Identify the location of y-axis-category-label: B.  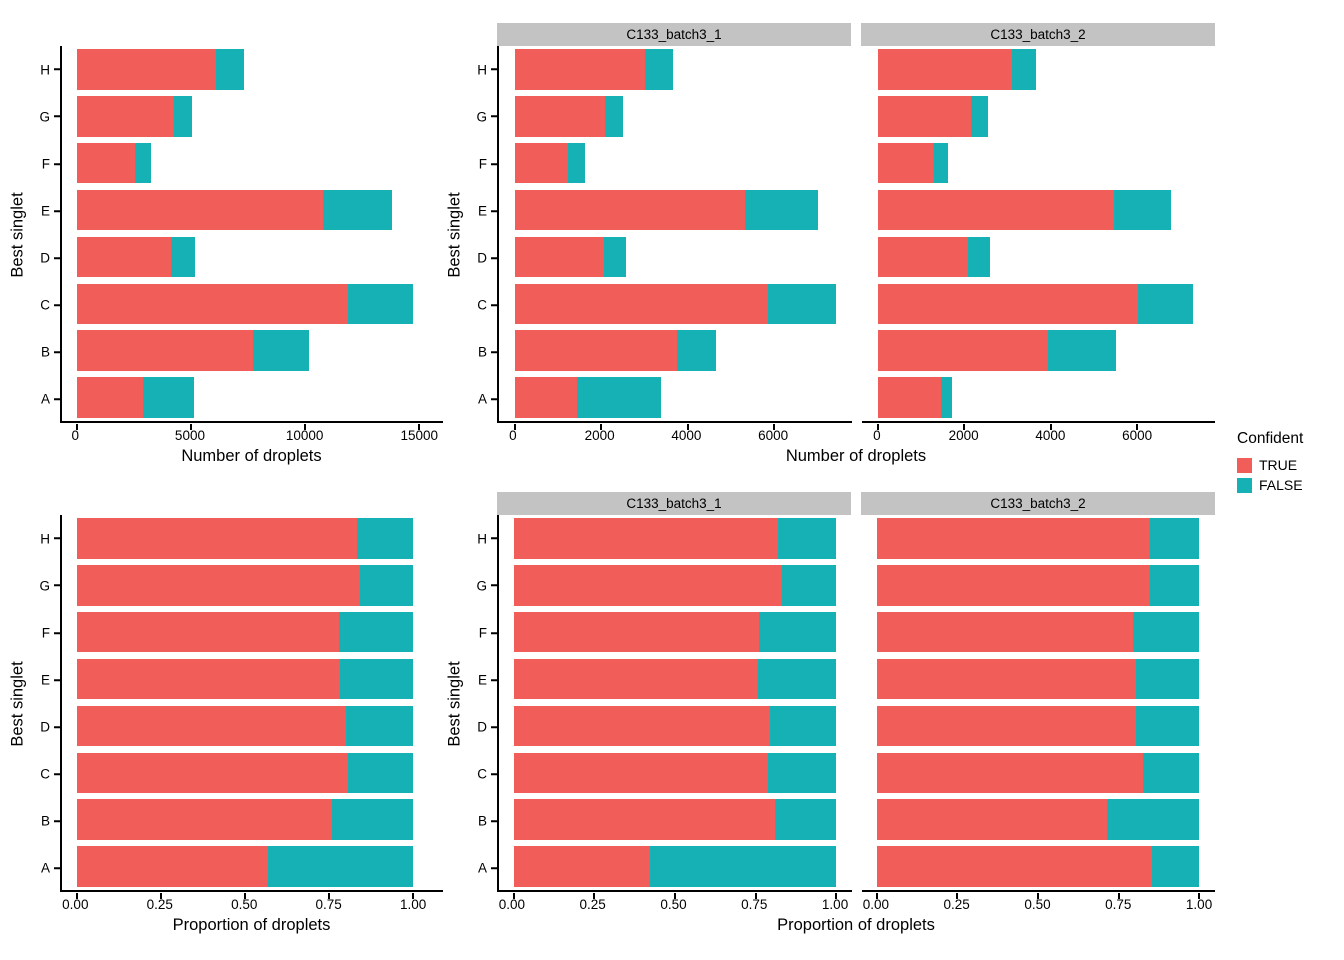
(487, 353).